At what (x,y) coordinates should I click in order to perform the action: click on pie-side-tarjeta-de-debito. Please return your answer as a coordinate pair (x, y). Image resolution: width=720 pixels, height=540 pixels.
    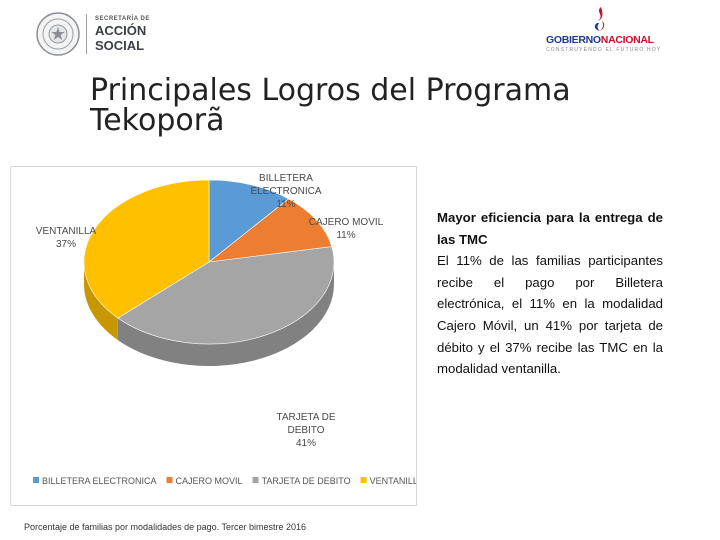
    Looking at the image, I should click on (225, 314).